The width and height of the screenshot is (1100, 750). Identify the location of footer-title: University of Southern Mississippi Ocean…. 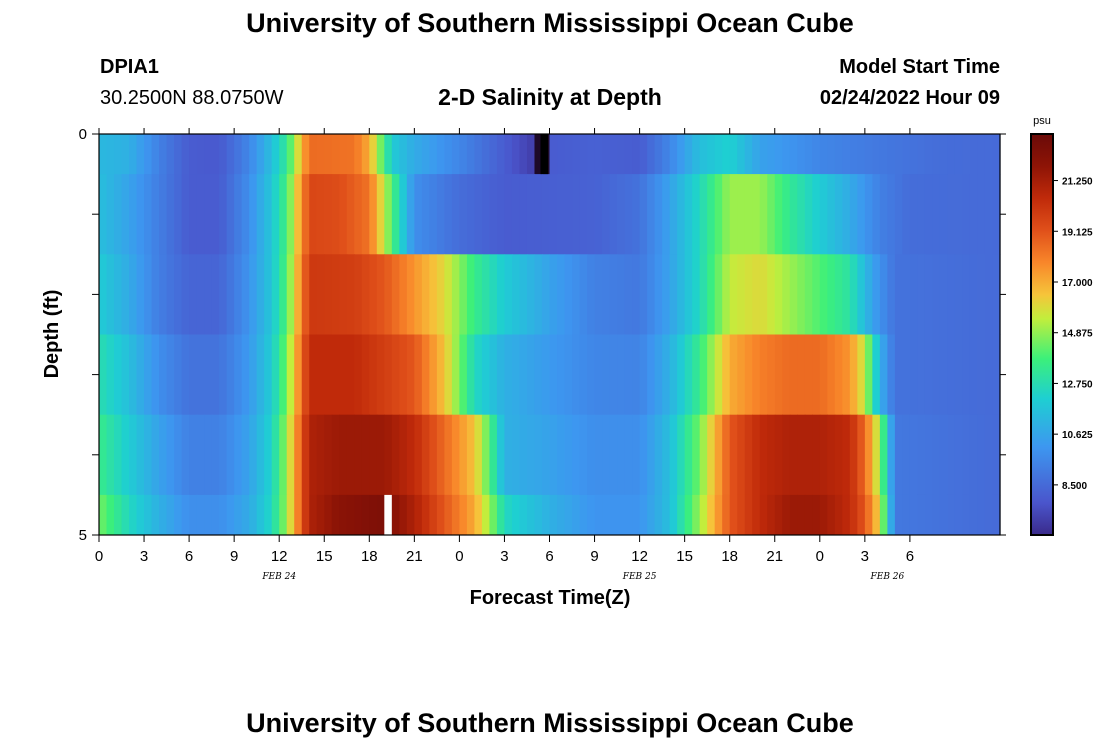
(550, 723).